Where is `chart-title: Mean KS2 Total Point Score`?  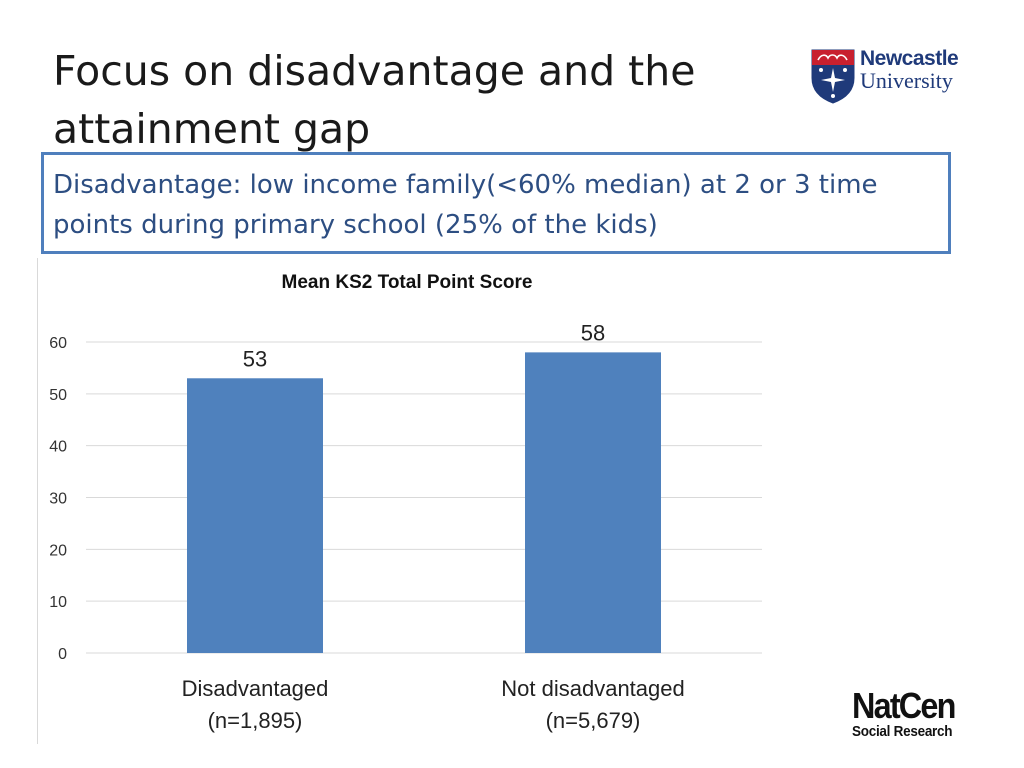 chart-title: Mean KS2 Total Point Score is located at coordinates (407, 282).